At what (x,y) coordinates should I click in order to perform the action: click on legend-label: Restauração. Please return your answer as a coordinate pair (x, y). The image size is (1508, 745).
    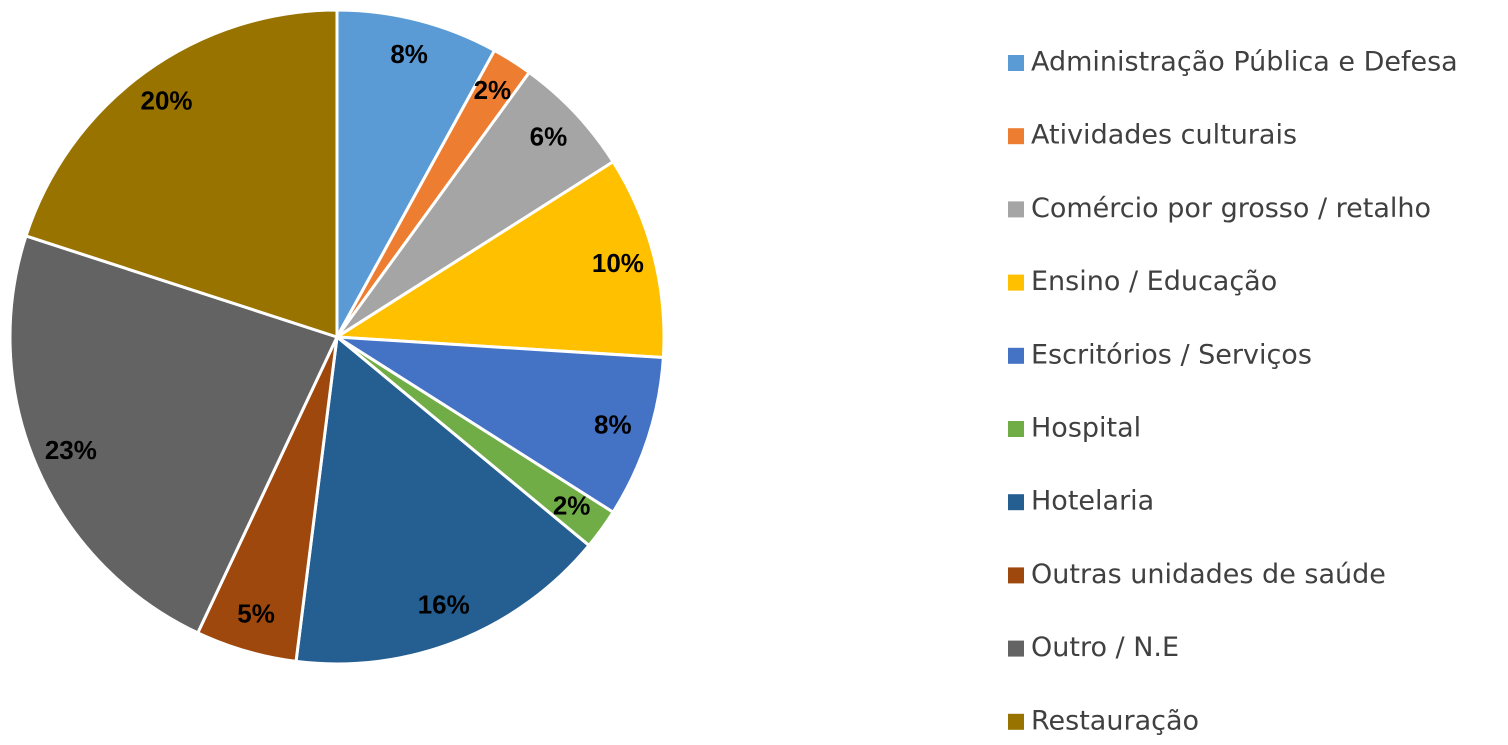
    Looking at the image, I should click on (1115, 720).